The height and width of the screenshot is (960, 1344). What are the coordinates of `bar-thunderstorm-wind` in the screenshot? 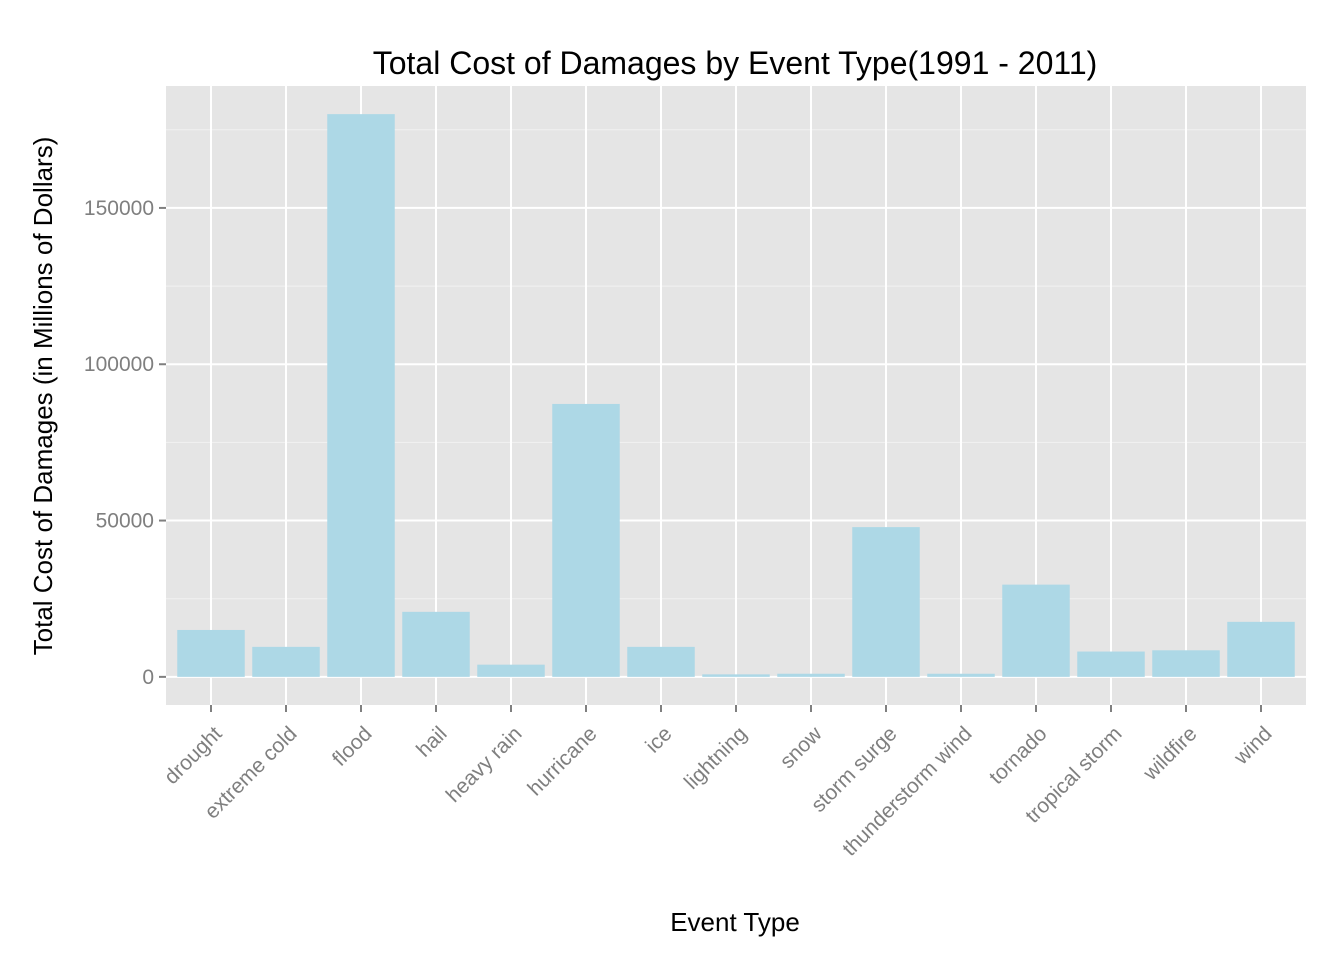 It's located at (961, 675).